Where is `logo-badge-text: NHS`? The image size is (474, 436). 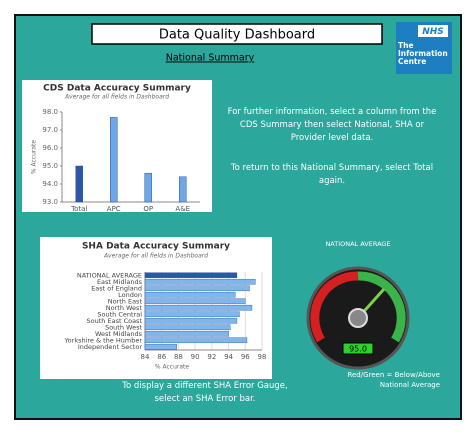 logo-badge-text: NHS is located at coordinates (433, 32).